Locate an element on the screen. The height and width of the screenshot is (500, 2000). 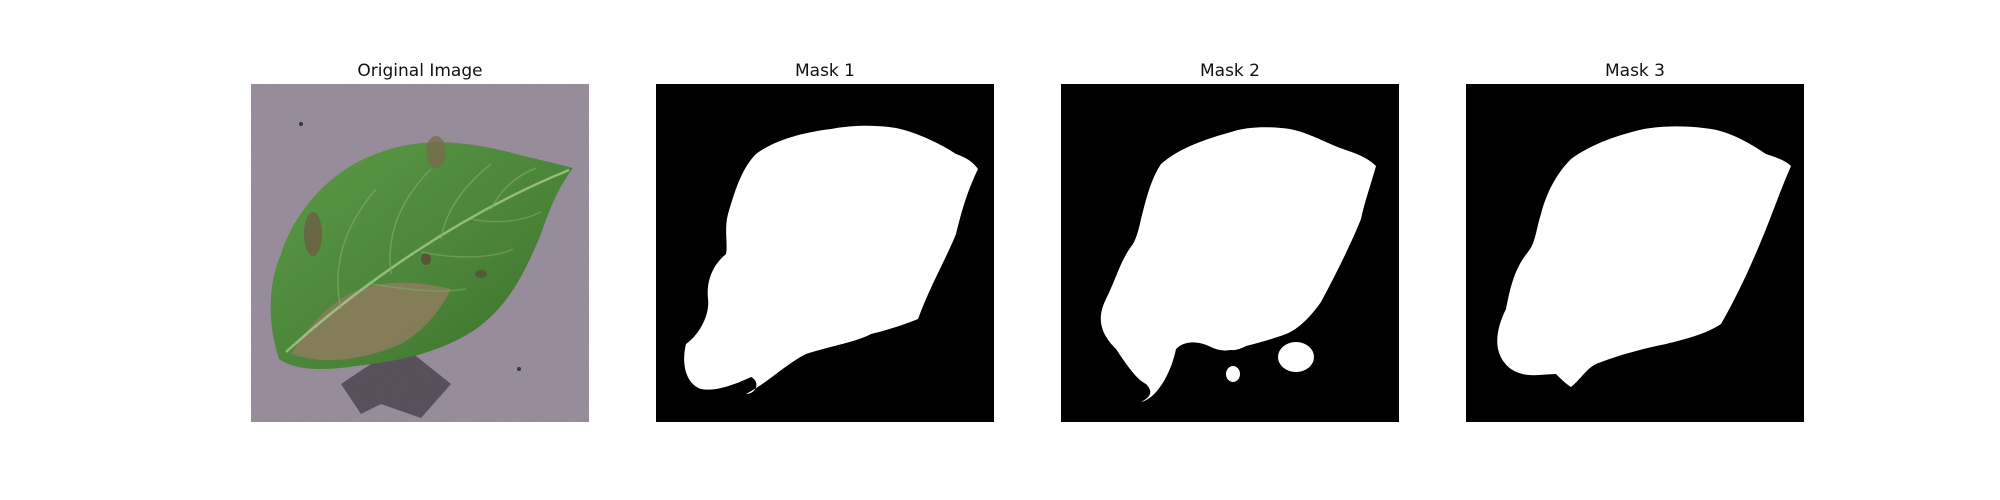
mask-2-blob-small is located at coordinates (1233, 374).